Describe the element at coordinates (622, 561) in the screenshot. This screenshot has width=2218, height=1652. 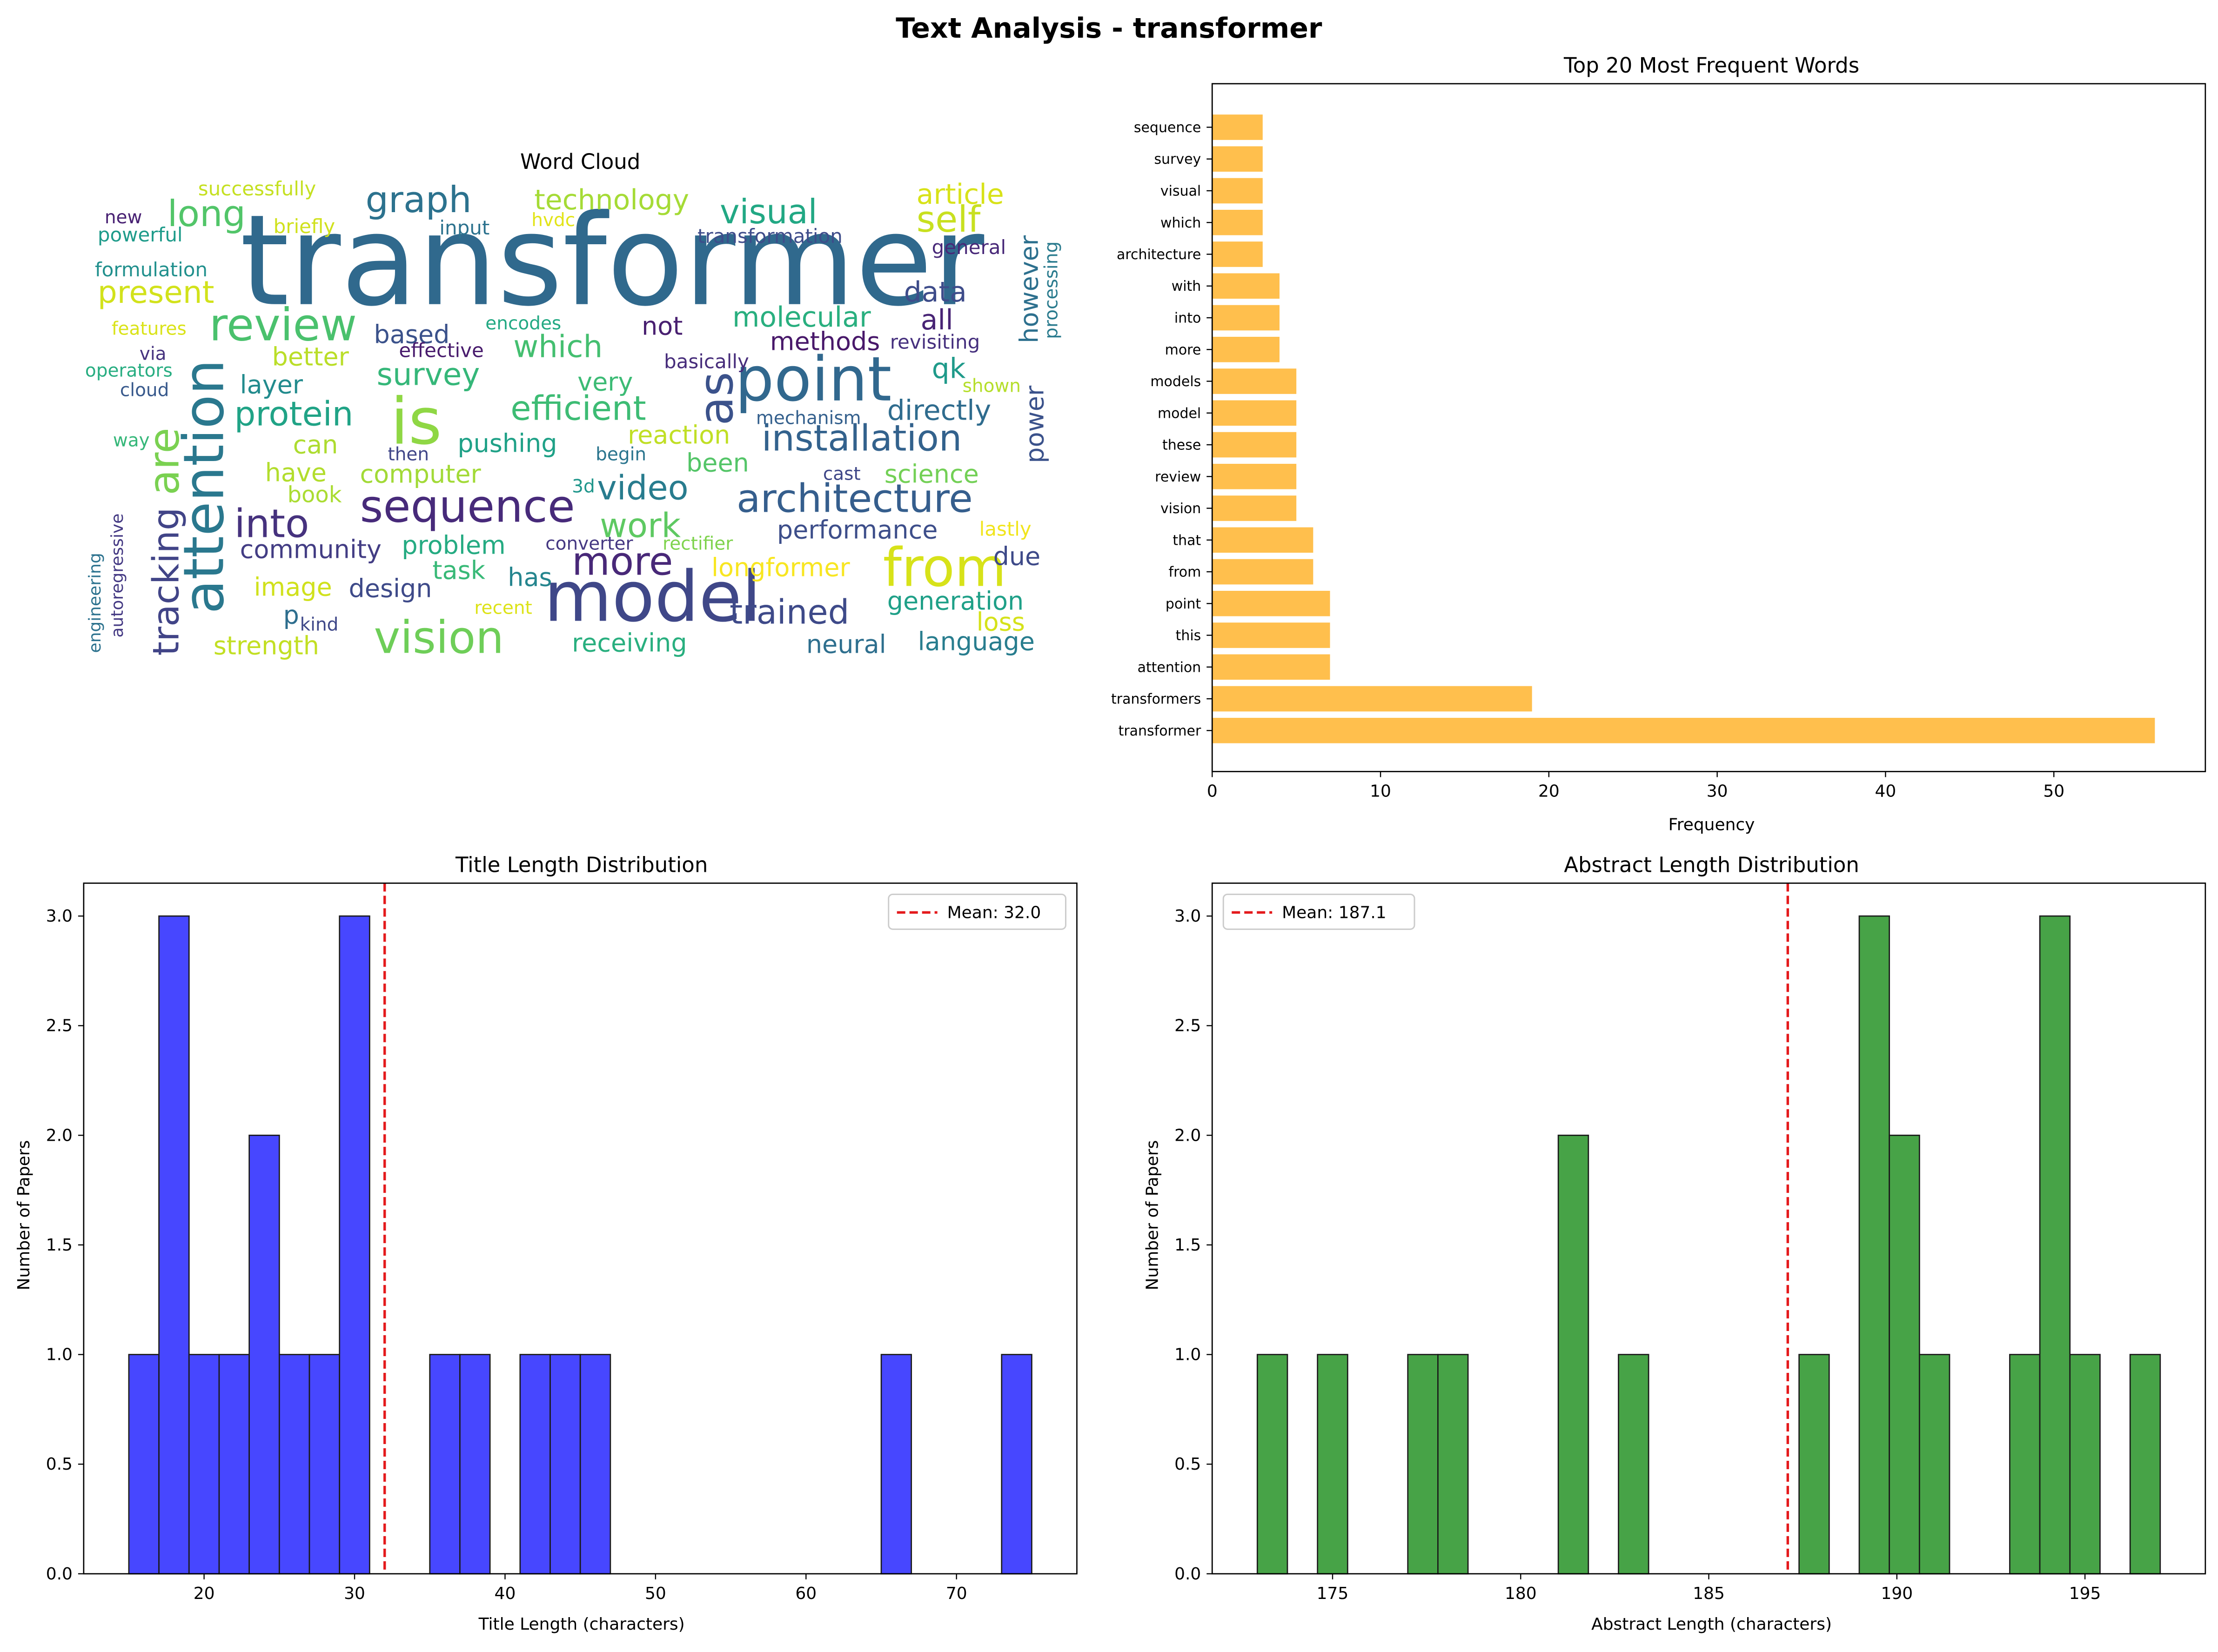
I see `word-cloud-word: more` at that location.